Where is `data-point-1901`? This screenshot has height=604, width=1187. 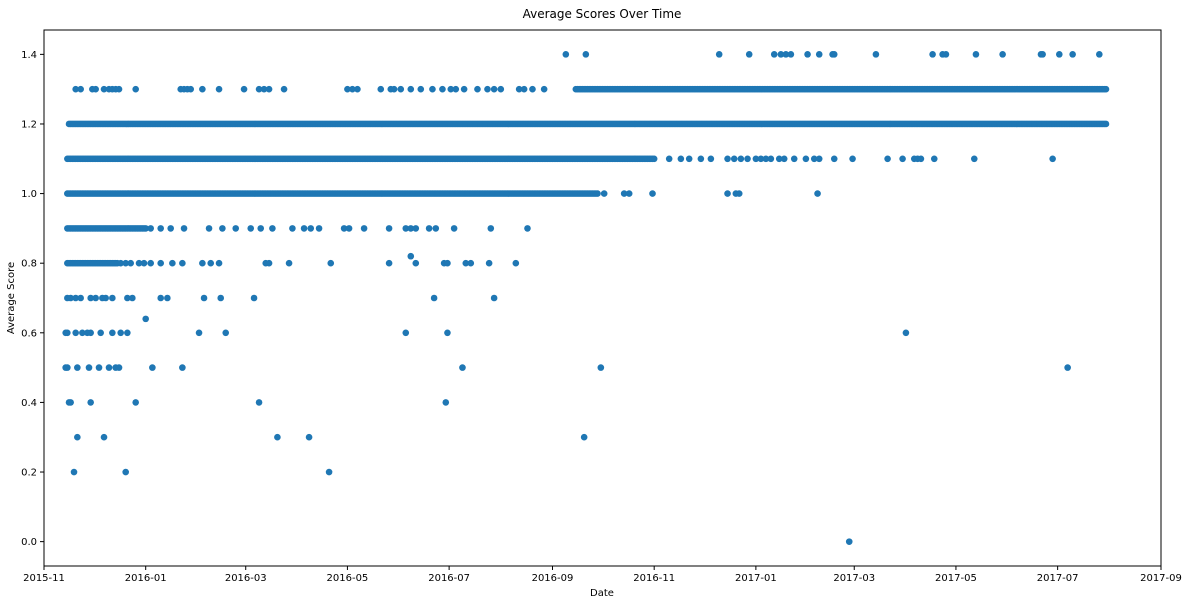 data-point-1901 is located at coordinates (946, 54).